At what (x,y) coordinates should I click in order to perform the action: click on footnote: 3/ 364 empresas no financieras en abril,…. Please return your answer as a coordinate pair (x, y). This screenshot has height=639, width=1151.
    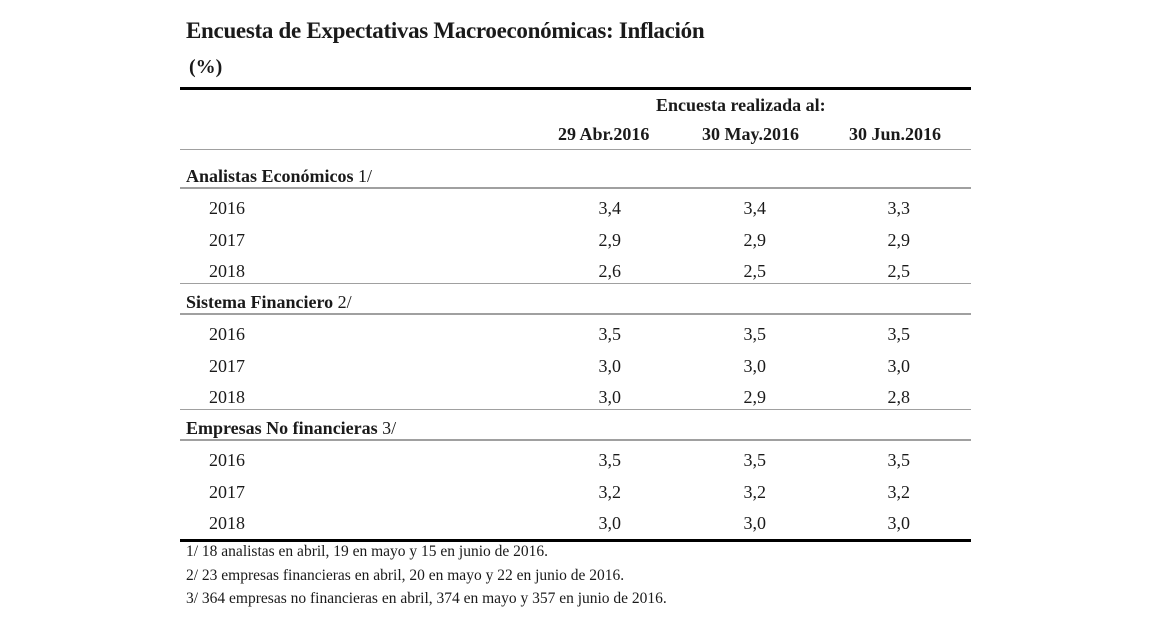
    Looking at the image, I should click on (426, 598).